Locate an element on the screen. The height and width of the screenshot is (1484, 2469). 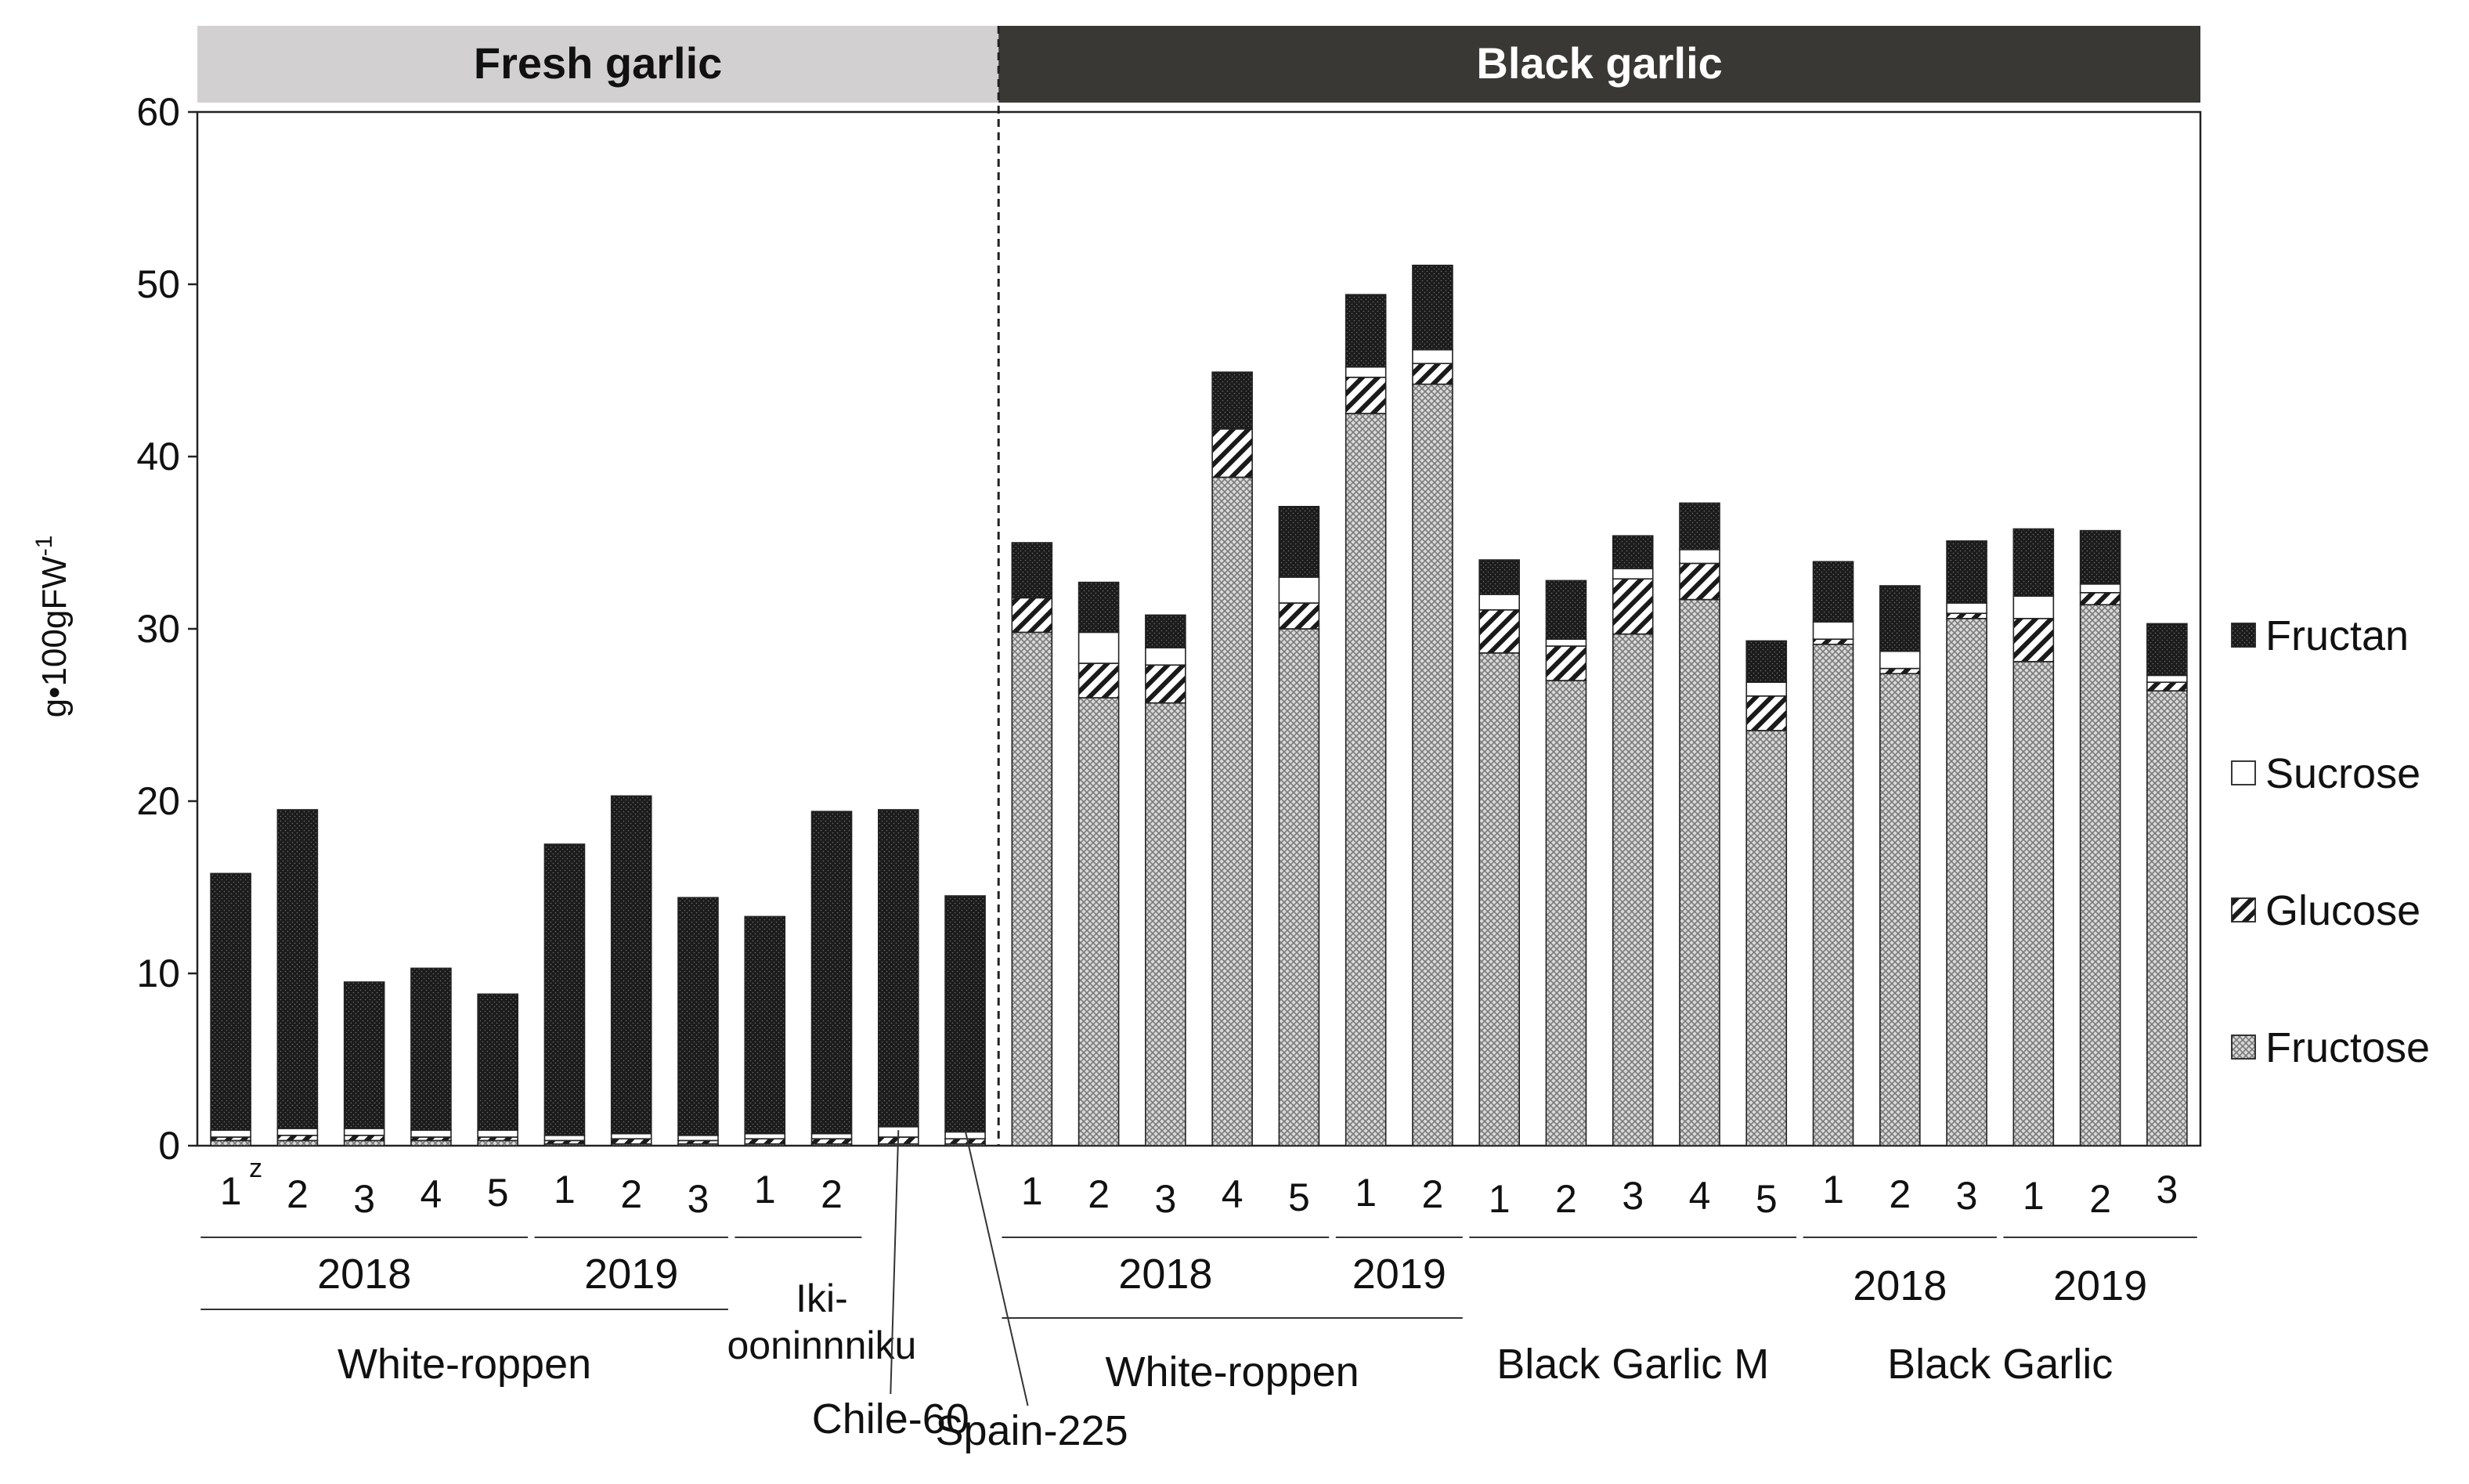
legend-label-glucose: Glucose is located at coordinates (2342, 910).